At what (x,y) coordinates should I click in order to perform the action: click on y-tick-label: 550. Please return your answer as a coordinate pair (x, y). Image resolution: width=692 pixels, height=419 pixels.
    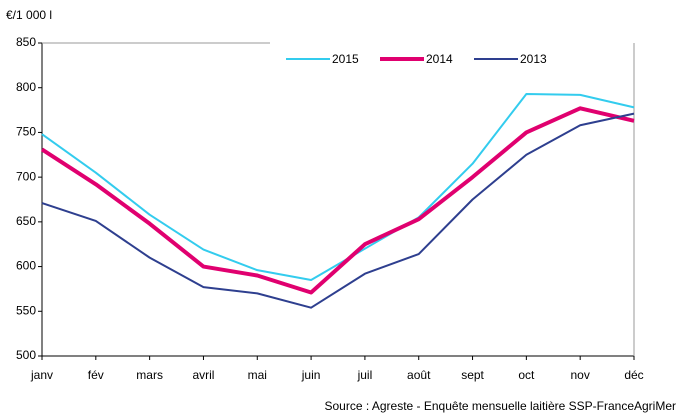
    Looking at the image, I should click on (26, 310).